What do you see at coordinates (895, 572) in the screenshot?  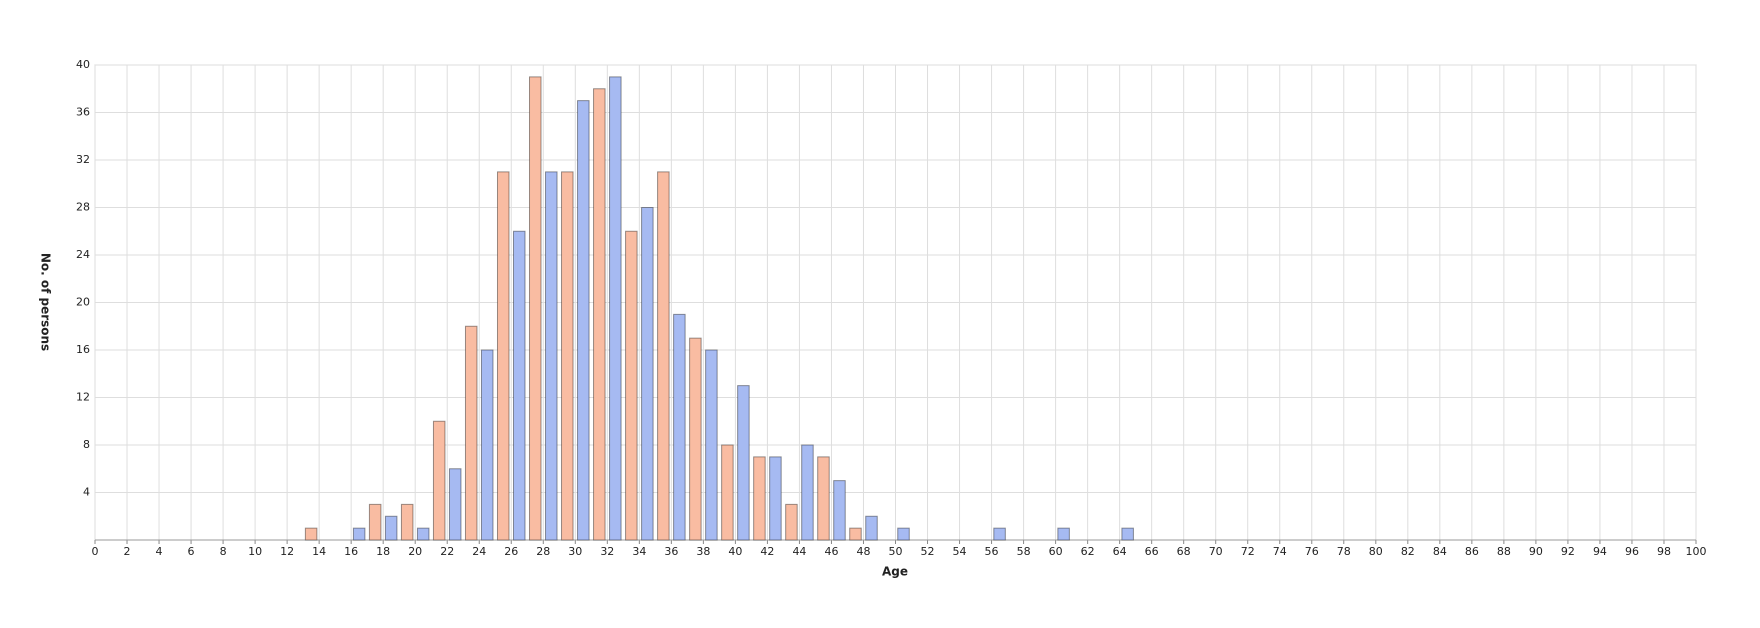 I see `x-axis-title: Age` at bounding box center [895, 572].